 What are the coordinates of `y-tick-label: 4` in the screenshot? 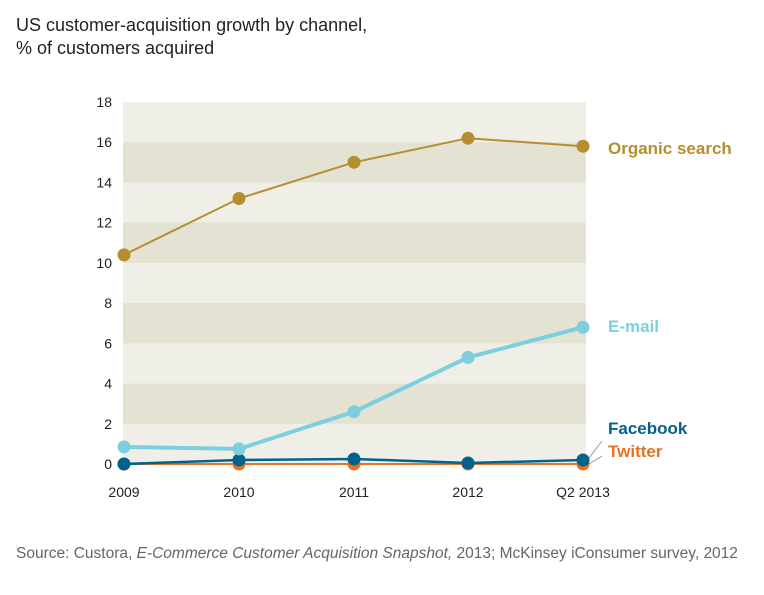 It's located at (108, 384).